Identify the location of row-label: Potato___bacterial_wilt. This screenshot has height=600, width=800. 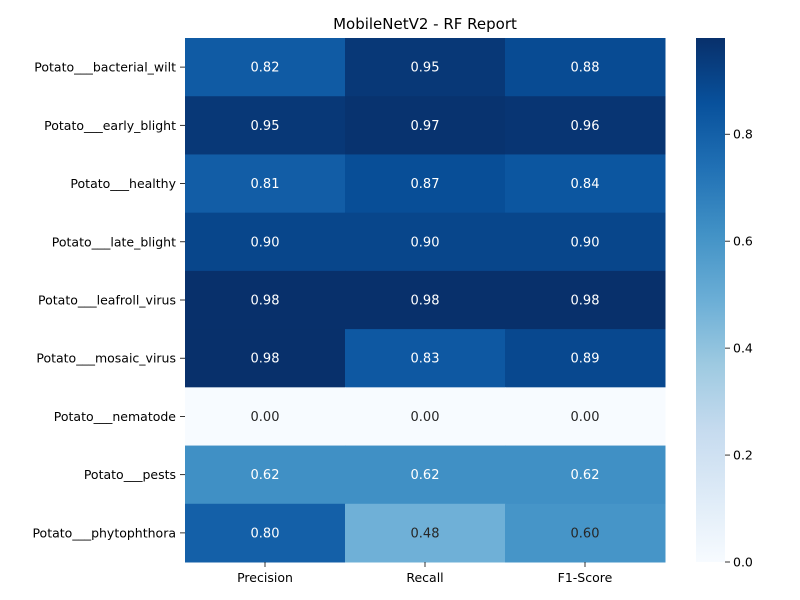
(105, 67).